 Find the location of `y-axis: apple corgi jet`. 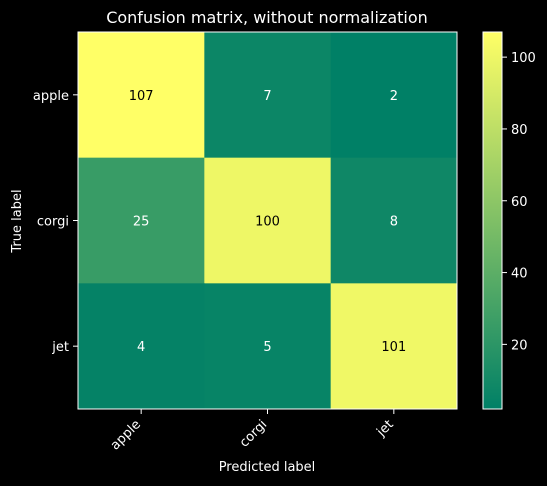

y-axis: apple corgi jet is located at coordinates (55, 222).